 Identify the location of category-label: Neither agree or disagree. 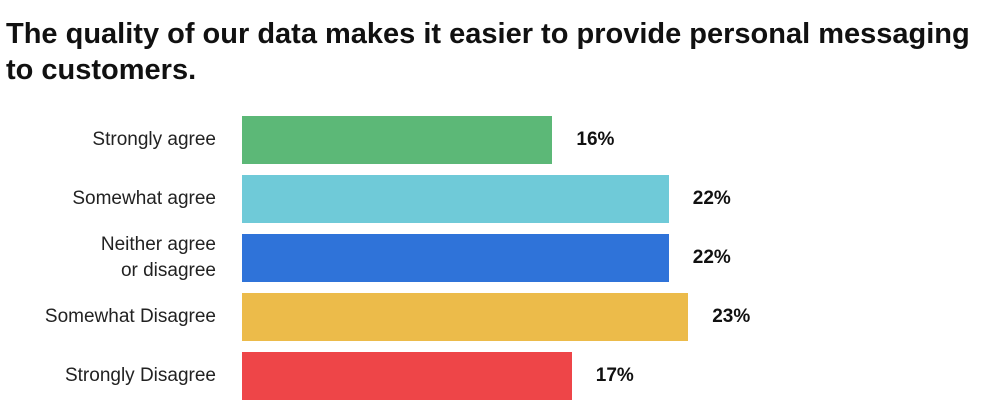
(158, 257).